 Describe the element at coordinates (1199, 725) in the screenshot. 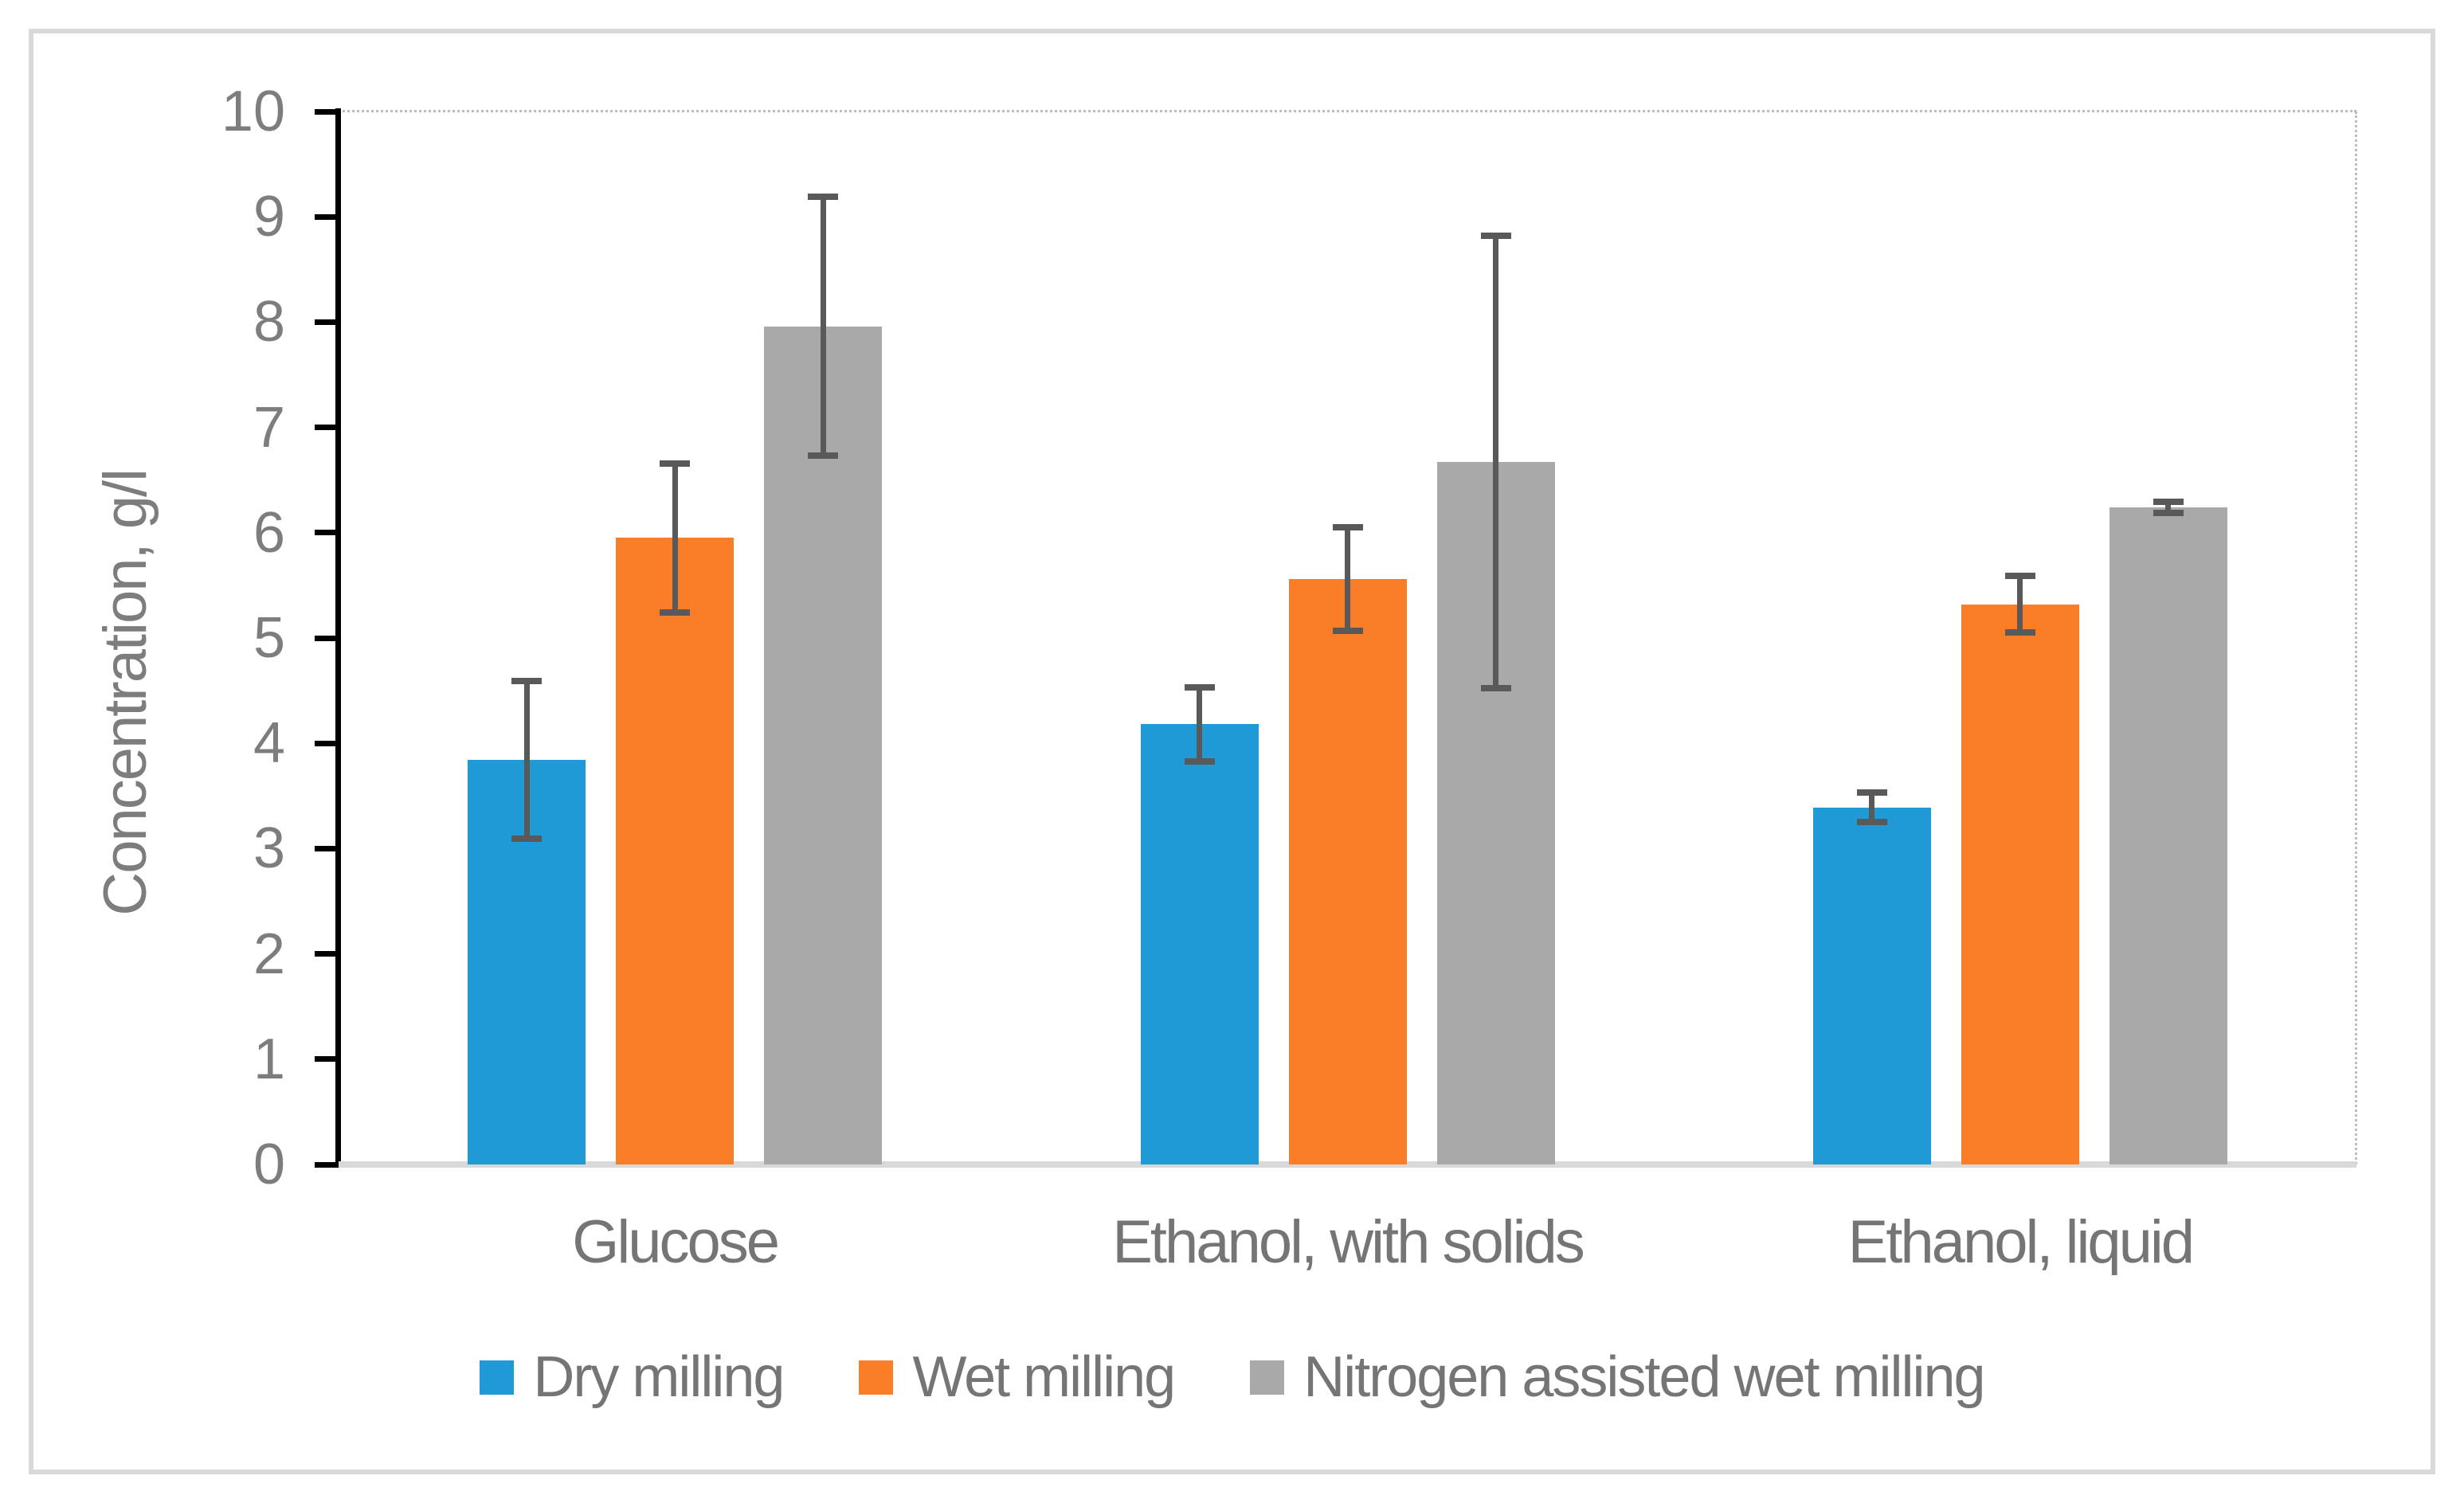

I see `error-bar-dry-milling-ethanol-with-solids` at that location.